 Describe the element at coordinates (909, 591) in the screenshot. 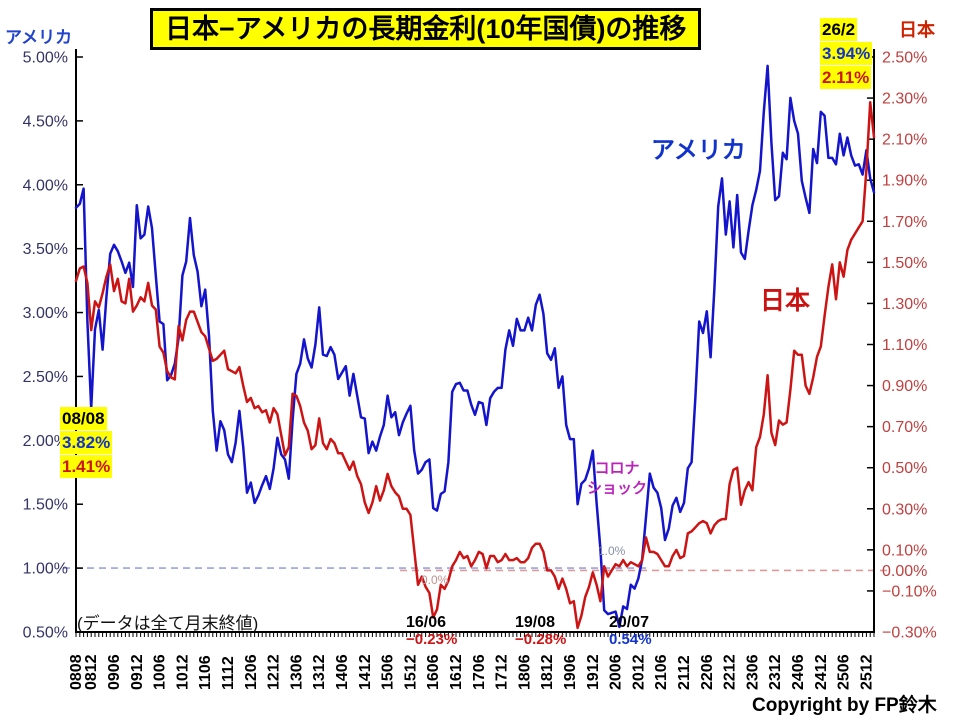

I see `right-axis-tick-label: −0.10%` at that location.